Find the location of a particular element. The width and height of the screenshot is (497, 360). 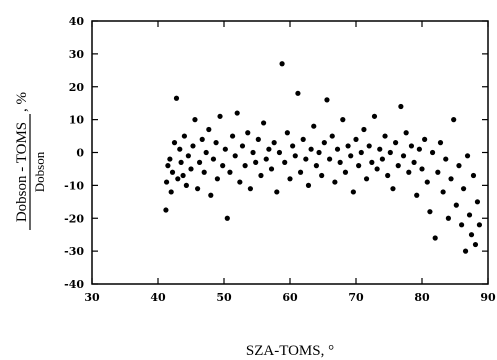

x-tick-label: 50 is located at coordinates (224, 297).